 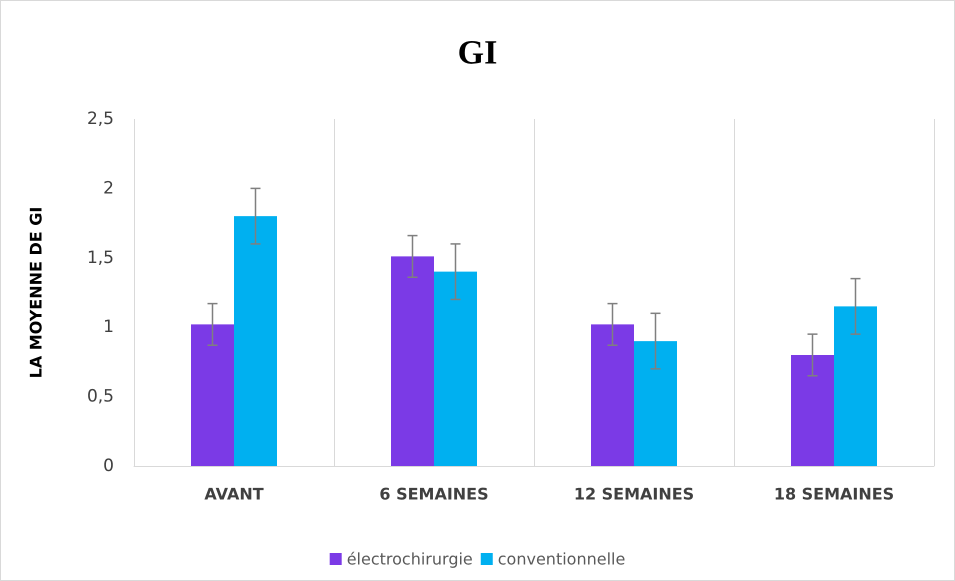 What do you see at coordinates (36, 292) in the screenshot?
I see `y-axis-title: LA MOYENNE DE GI` at bounding box center [36, 292].